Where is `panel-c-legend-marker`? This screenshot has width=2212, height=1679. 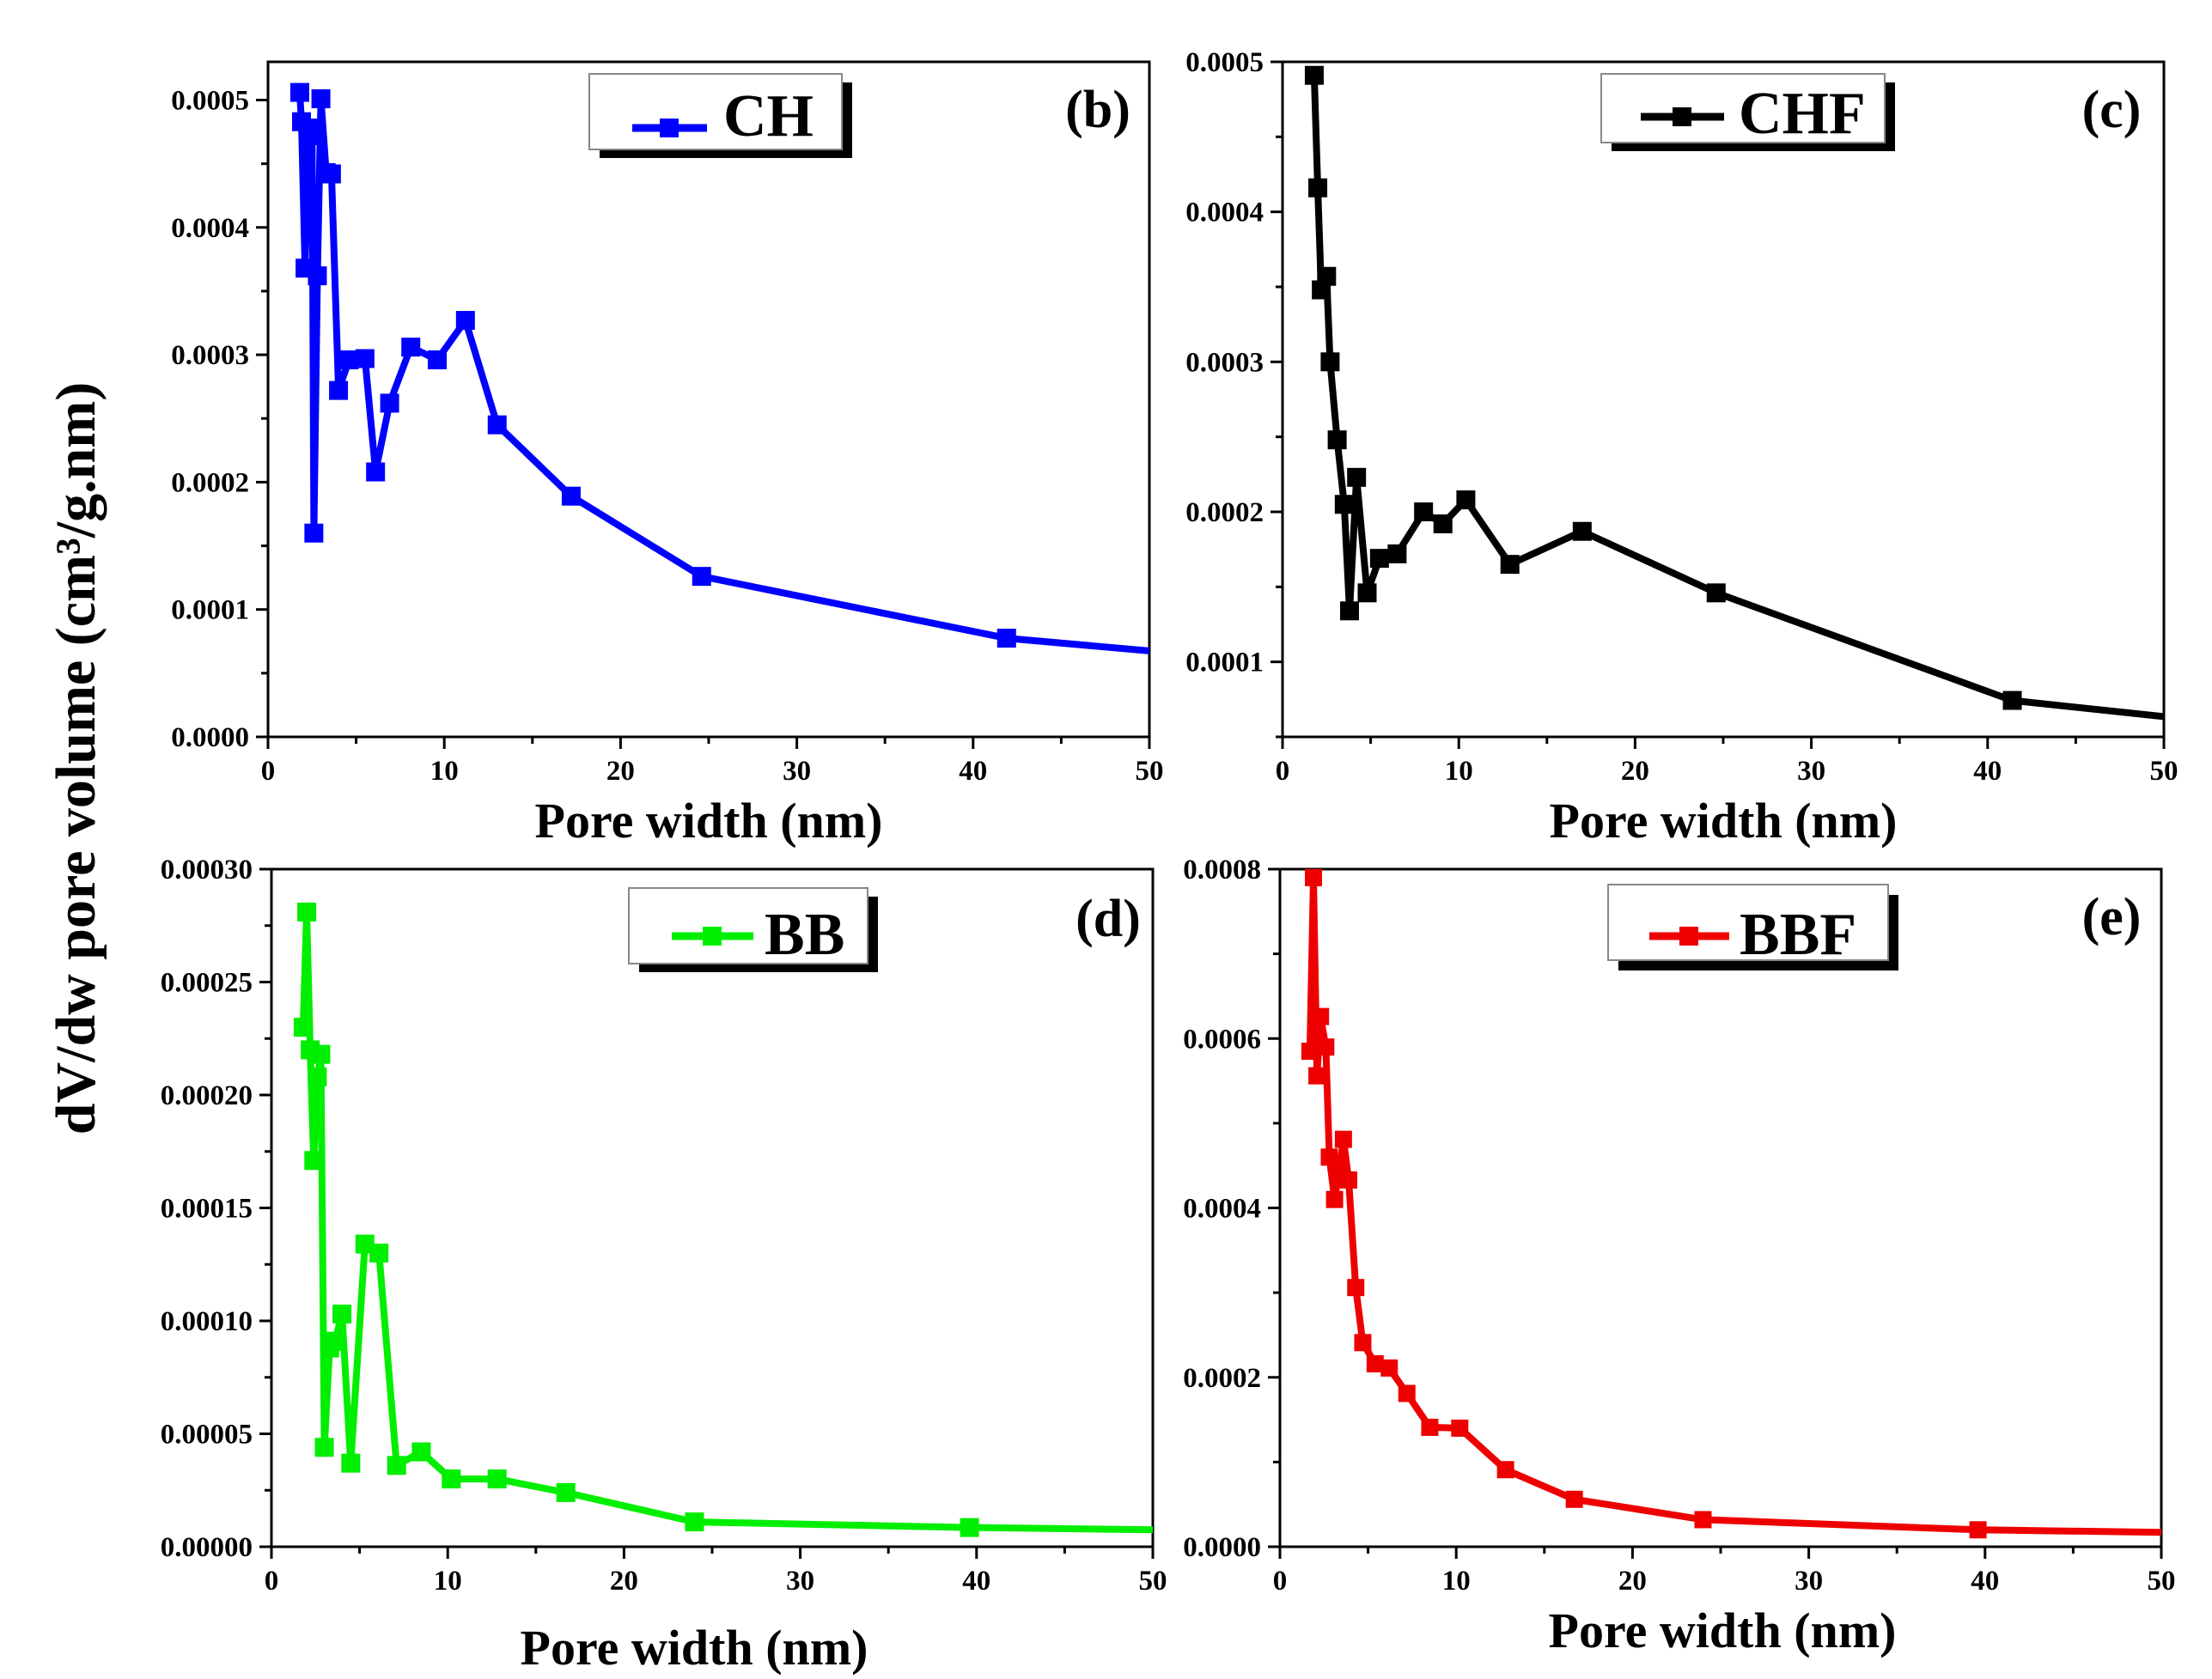
panel-c-legend-marker is located at coordinates (1682, 116).